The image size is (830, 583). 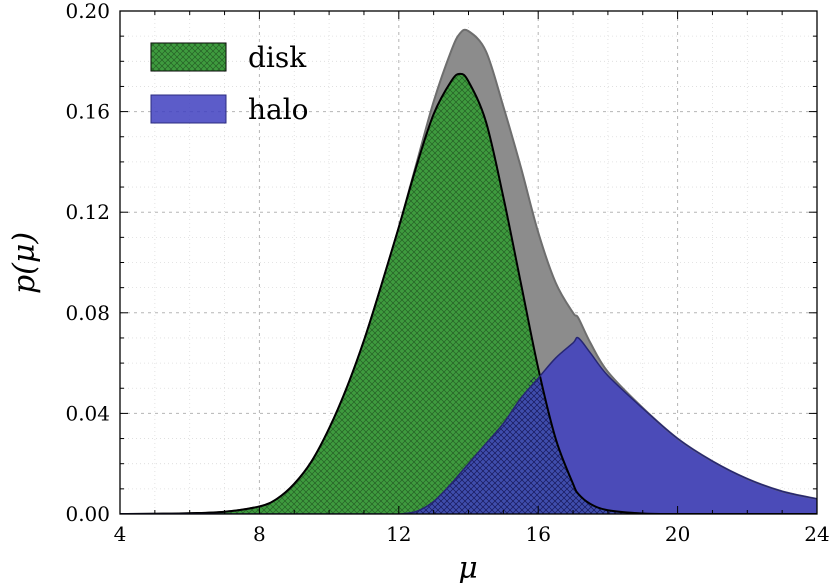 I want to click on x-tick-label: 24, so click(x=816, y=534).